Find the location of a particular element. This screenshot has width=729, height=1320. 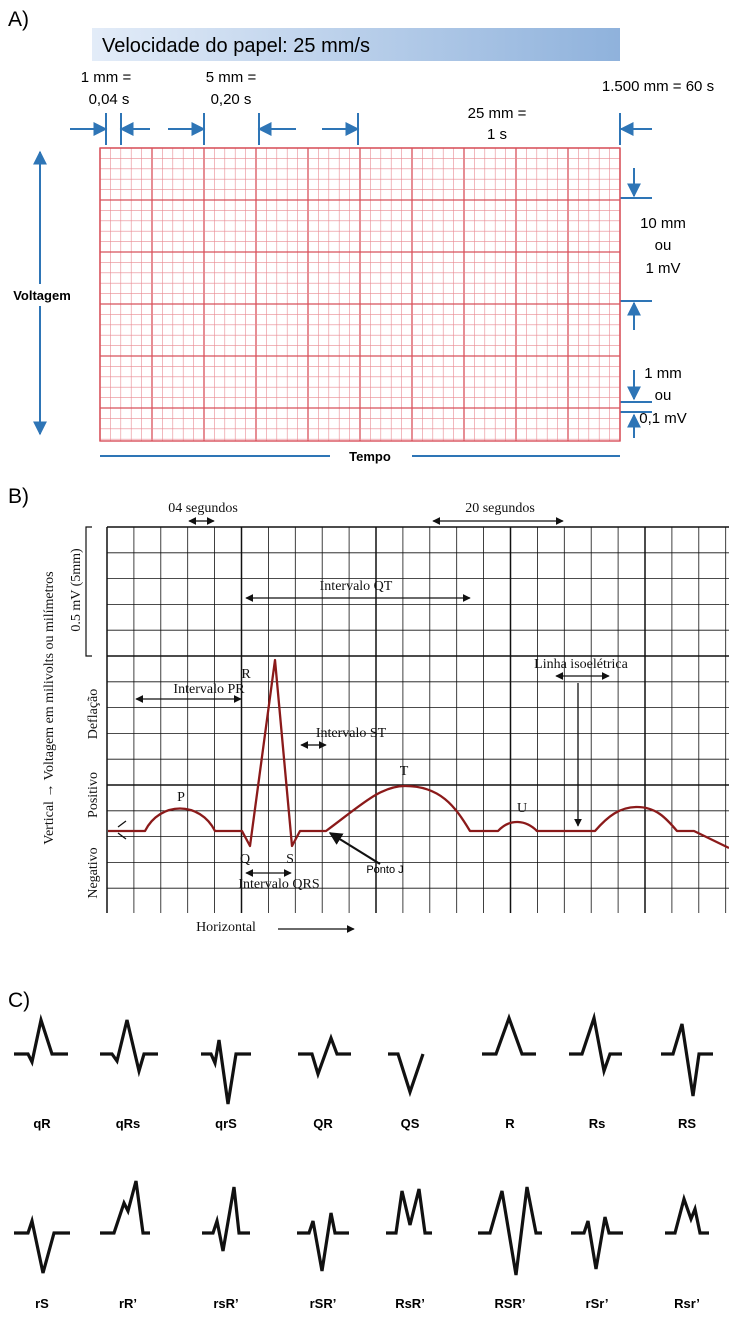

ann-10mm-bottom: 1 mV is located at coordinates (662, 268).